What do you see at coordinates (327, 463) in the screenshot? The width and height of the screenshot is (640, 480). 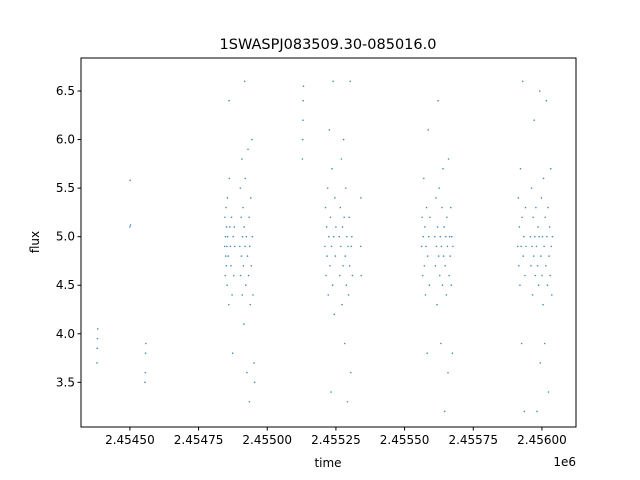 I see `x-axis-label: time` at bounding box center [327, 463].